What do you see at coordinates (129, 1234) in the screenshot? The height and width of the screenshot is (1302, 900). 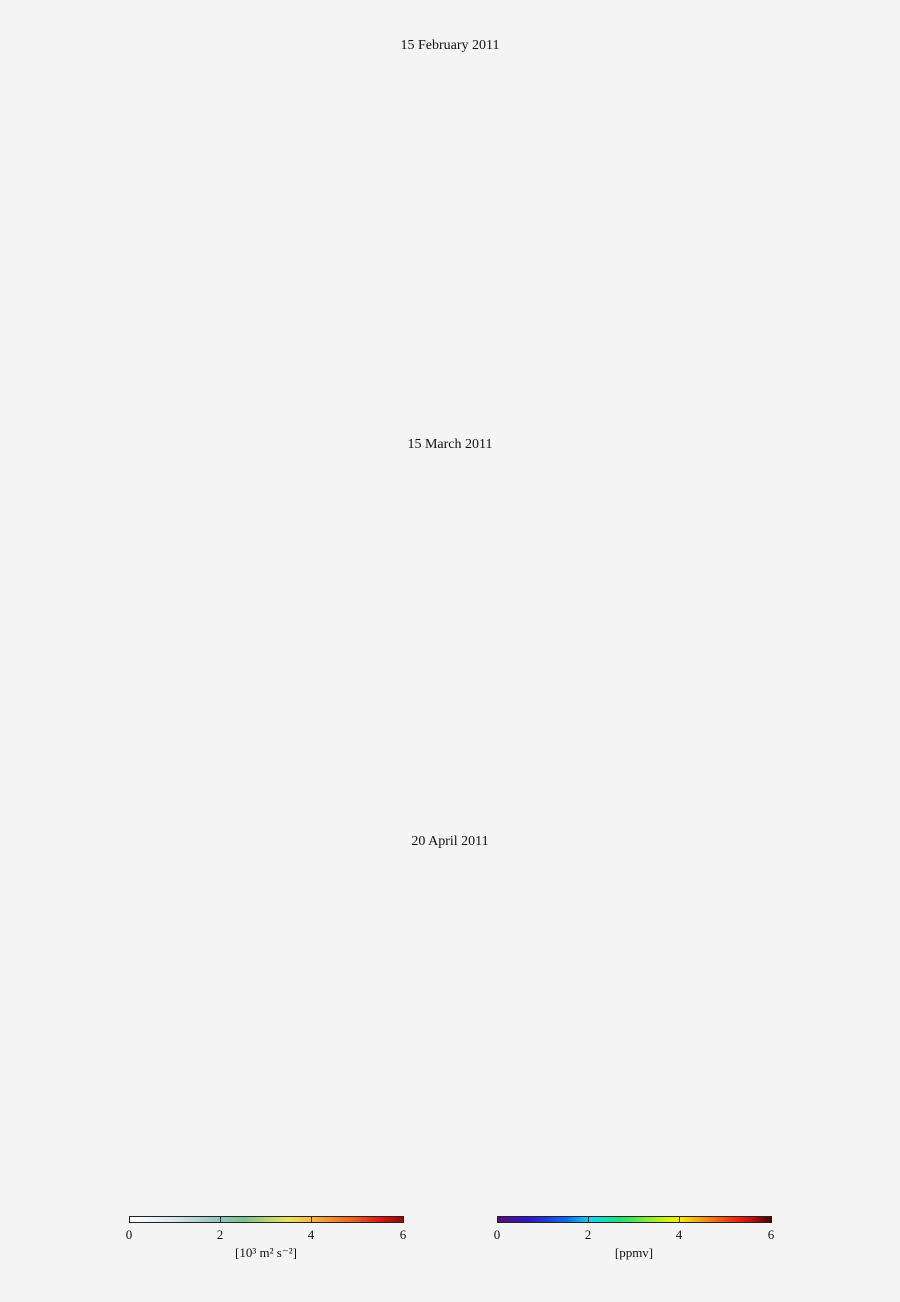 I see `colorbar-left-tick-label: 0` at bounding box center [129, 1234].